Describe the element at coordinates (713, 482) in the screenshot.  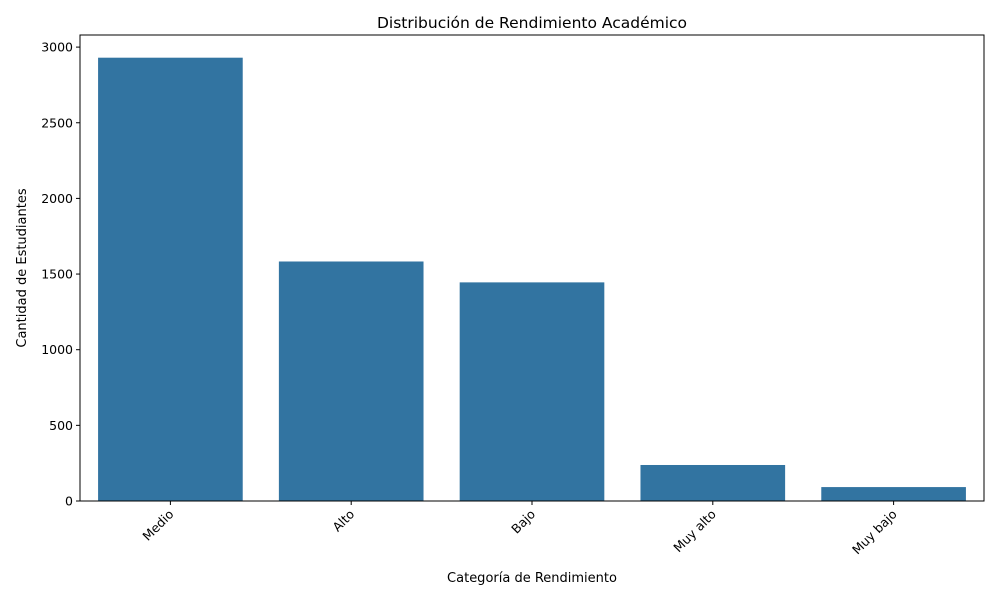
I see `bar-muy-alto` at that location.